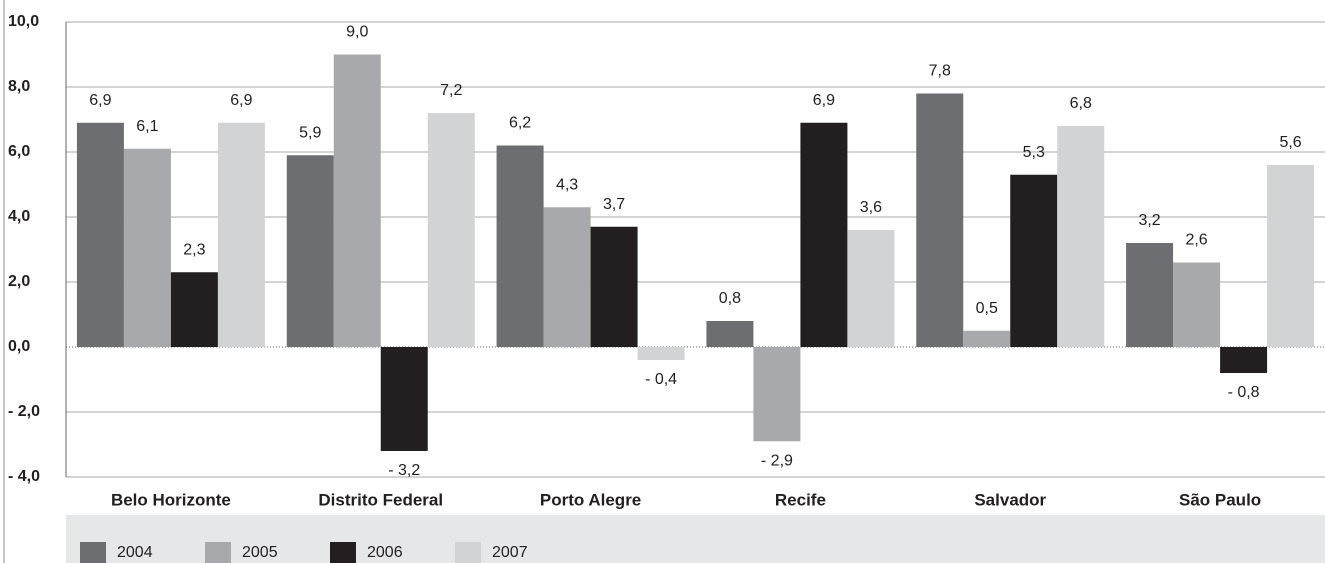 The image size is (1325, 563). I want to click on y-tick-label: 2,0, so click(19, 281).